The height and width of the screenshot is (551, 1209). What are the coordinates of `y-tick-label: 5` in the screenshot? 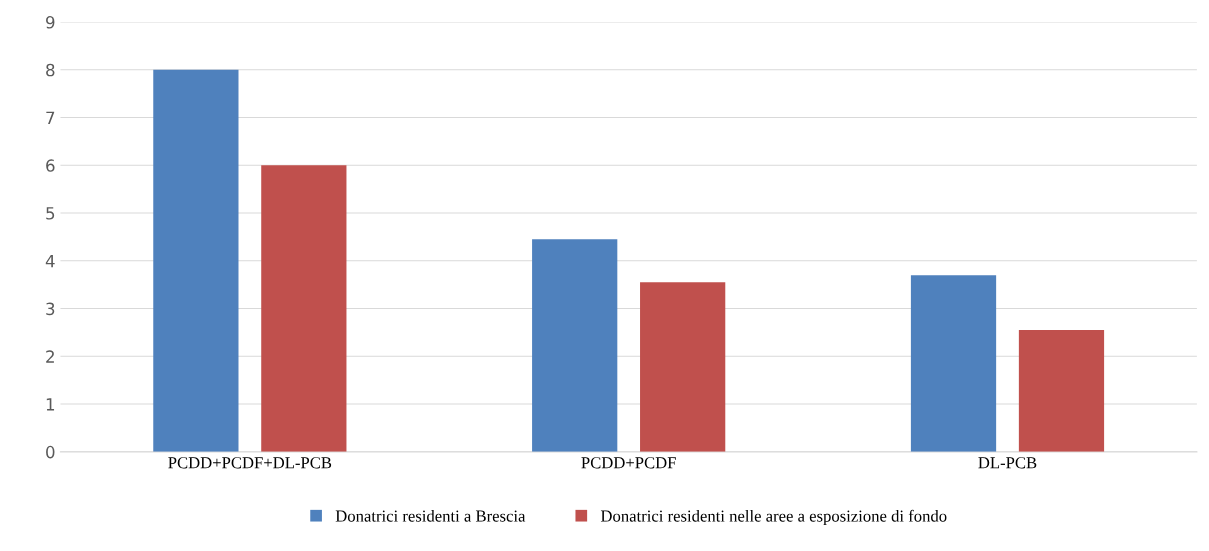 It's located at (50, 213).